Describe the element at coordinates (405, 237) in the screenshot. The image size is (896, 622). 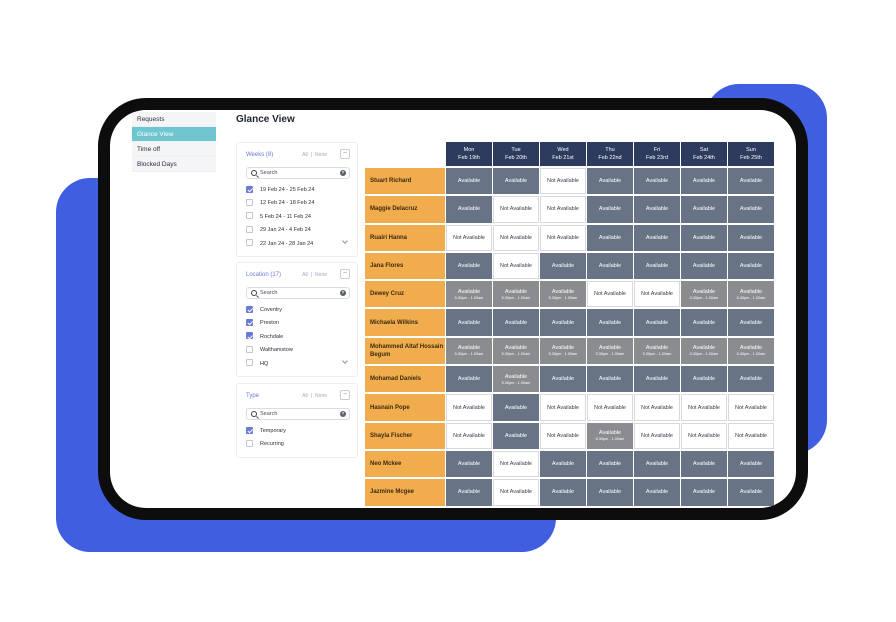
I see `employee-name: Ruairi Hanna` at that location.